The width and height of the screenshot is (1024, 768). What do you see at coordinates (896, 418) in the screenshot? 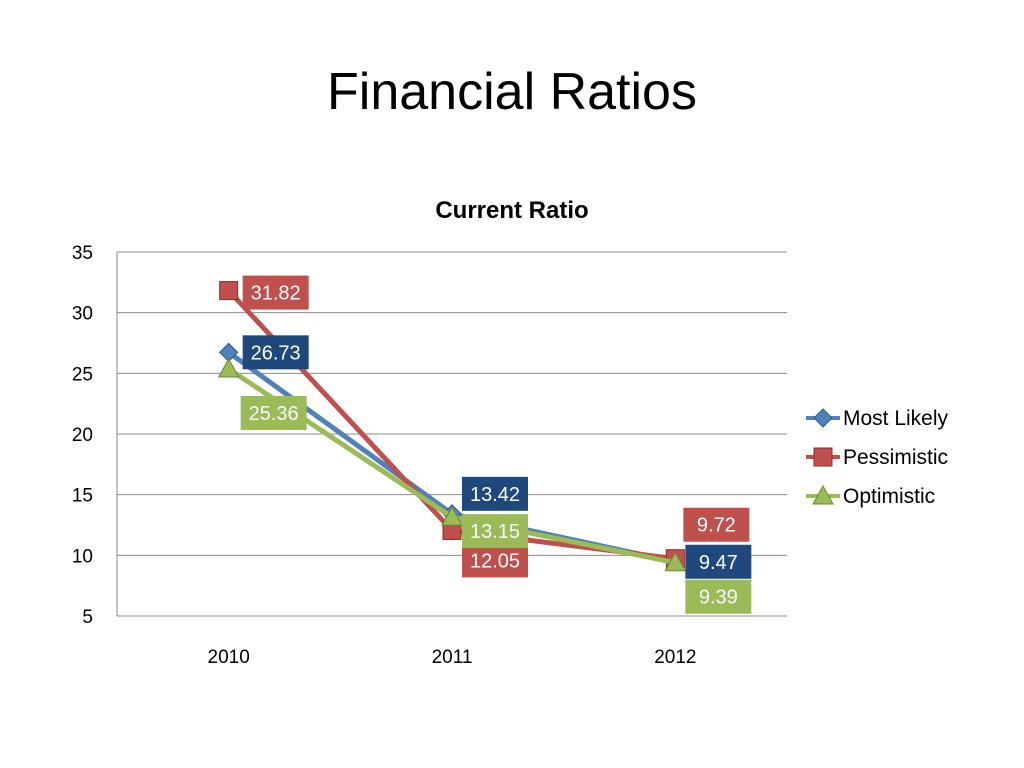
I see `legend-label: Most Likely` at bounding box center [896, 418].